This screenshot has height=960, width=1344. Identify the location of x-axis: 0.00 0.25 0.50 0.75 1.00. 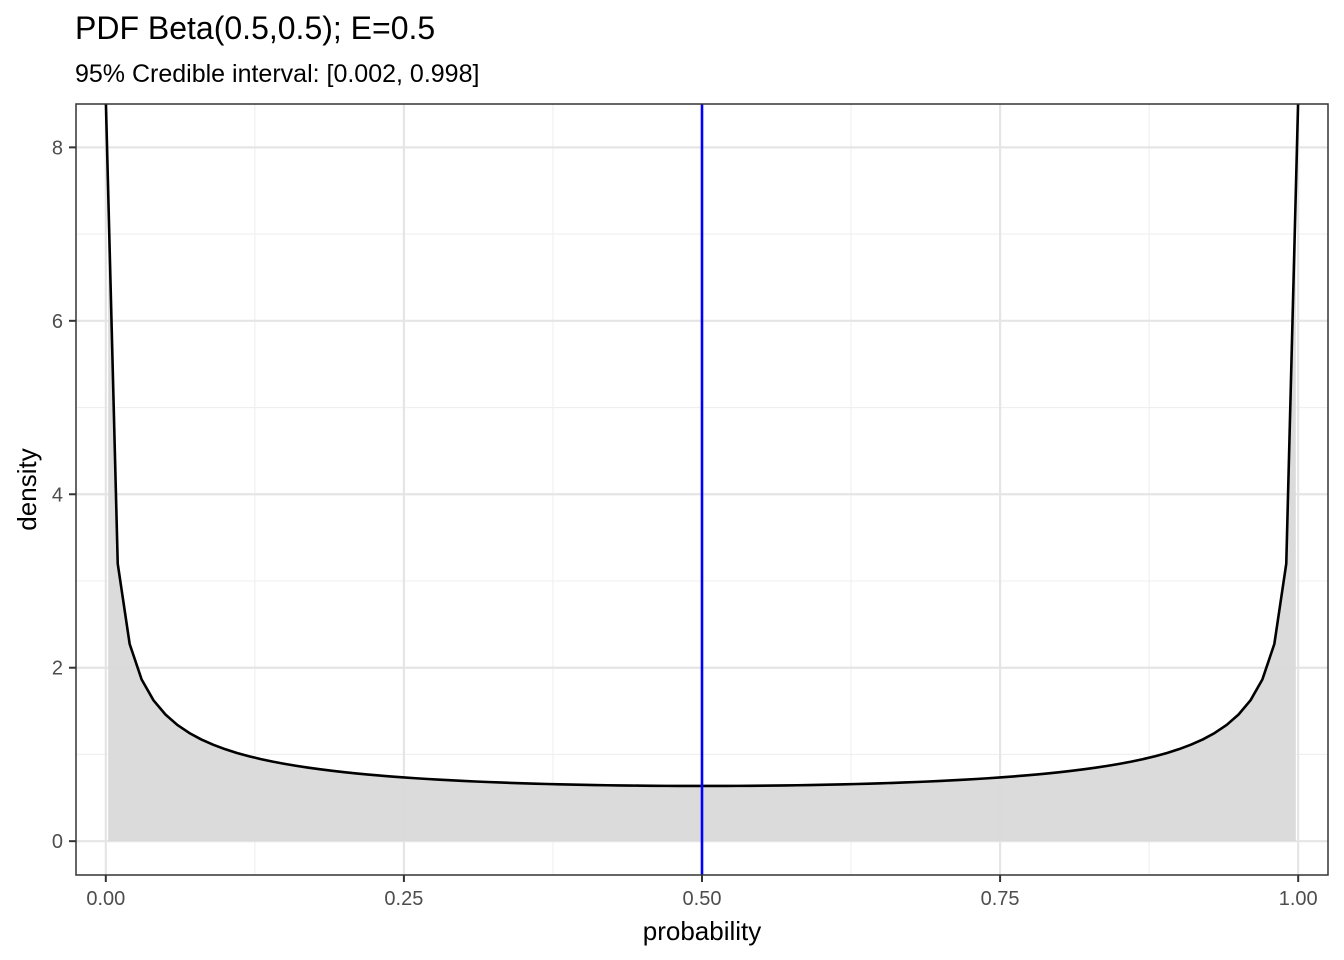
(702, 892).